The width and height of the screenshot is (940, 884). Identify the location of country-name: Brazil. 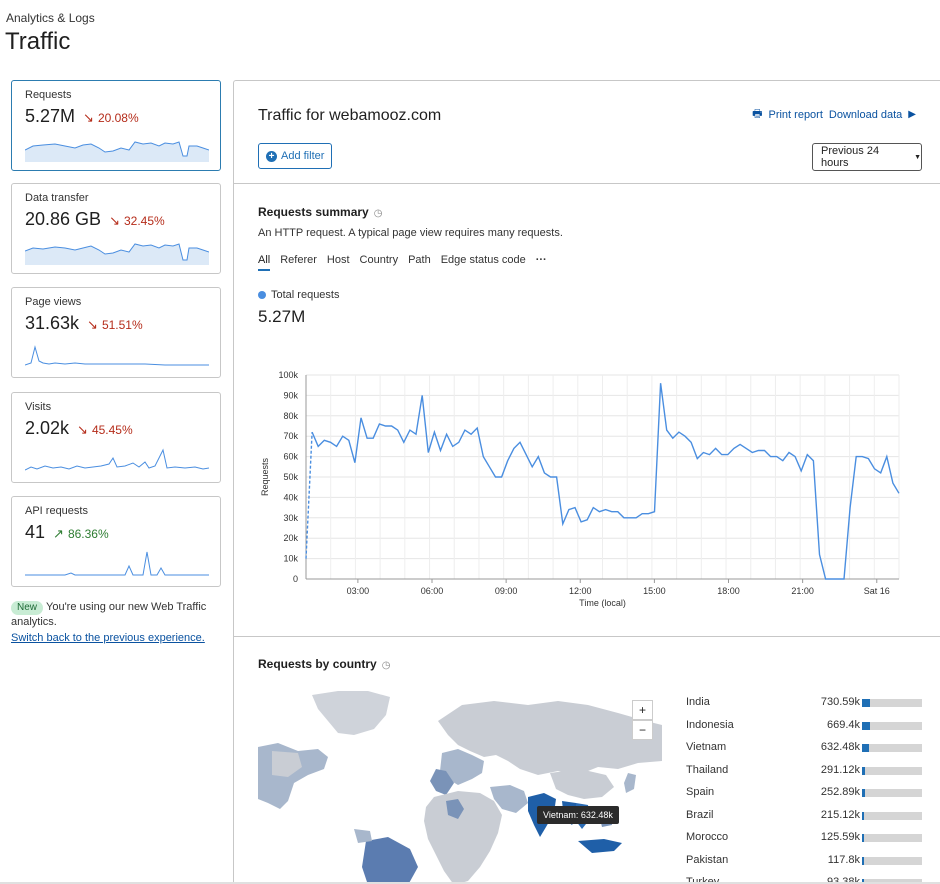
(700, 814).